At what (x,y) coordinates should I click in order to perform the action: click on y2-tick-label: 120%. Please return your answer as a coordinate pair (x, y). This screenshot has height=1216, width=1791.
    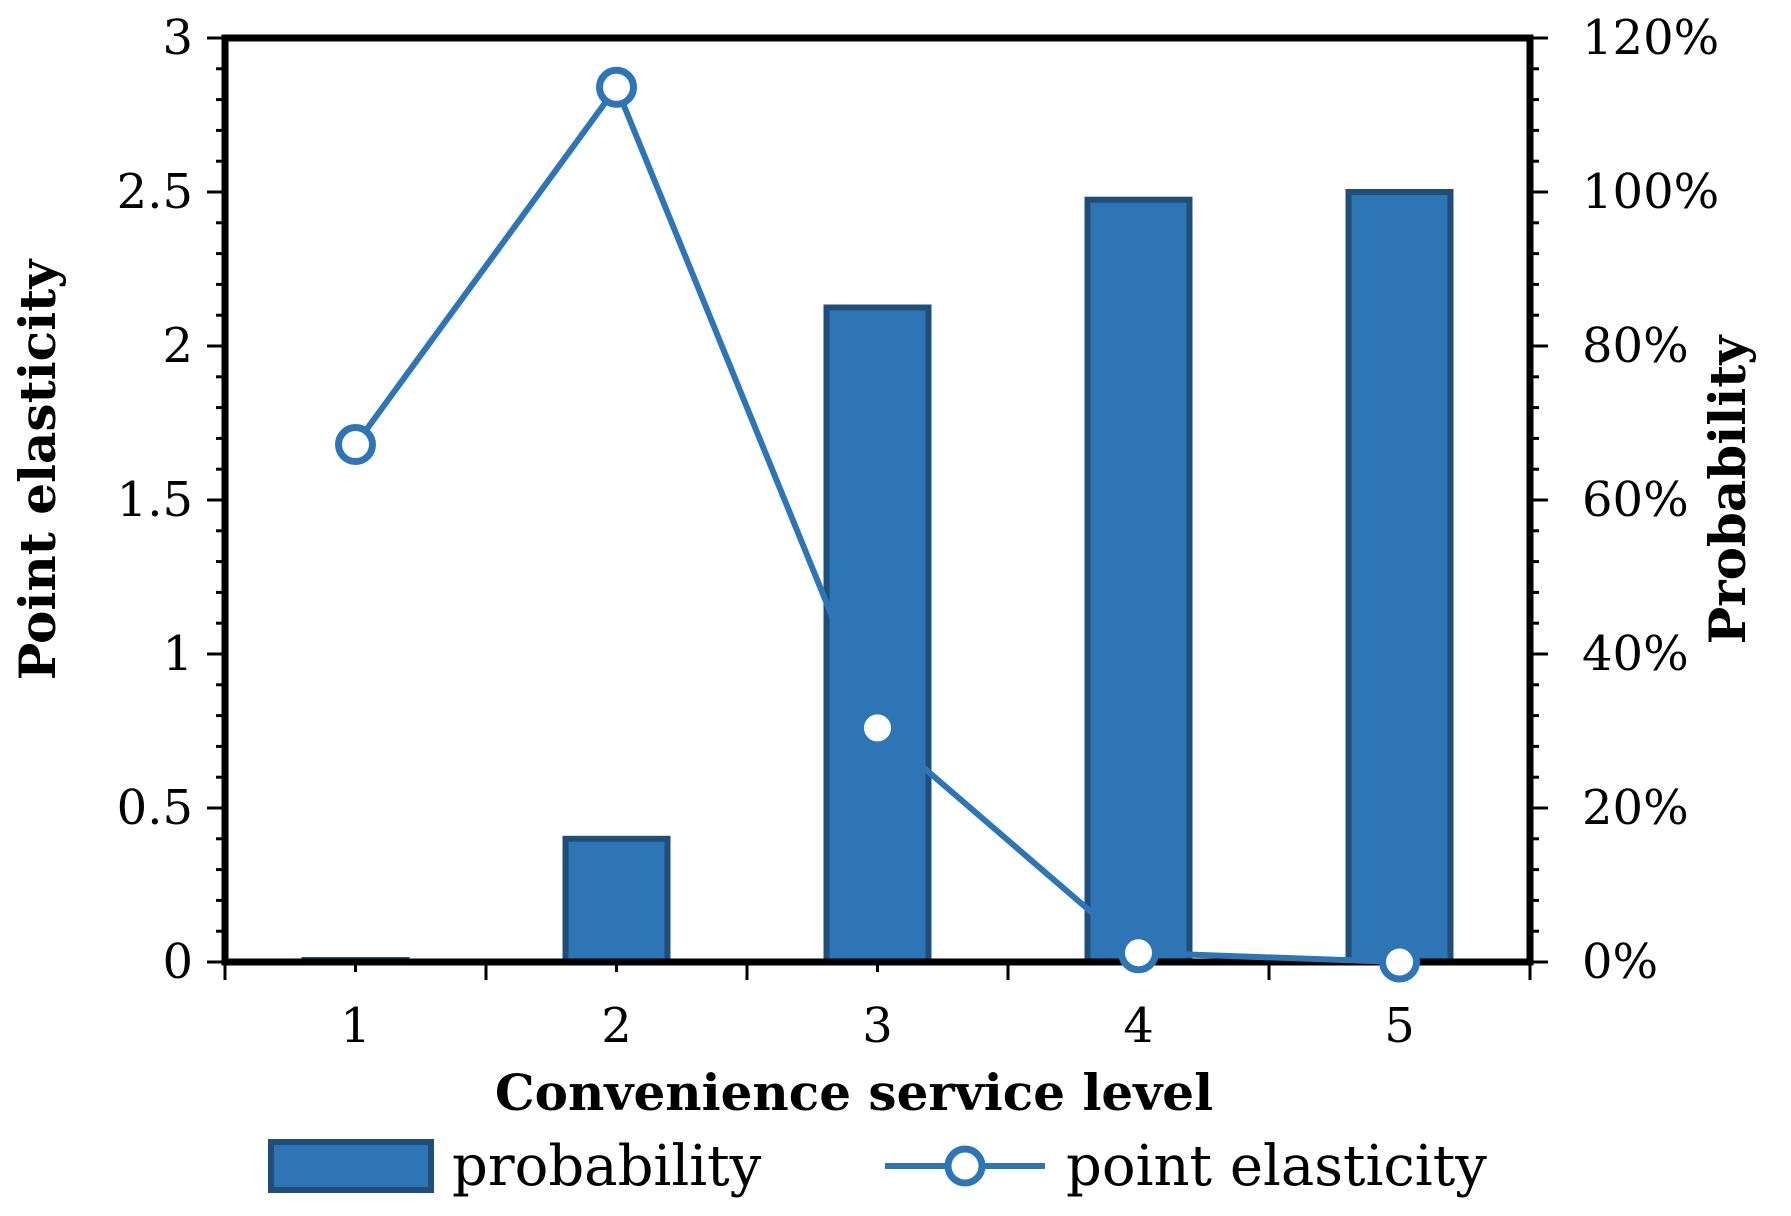
    Looking at the image, I should click on (1650, 38).